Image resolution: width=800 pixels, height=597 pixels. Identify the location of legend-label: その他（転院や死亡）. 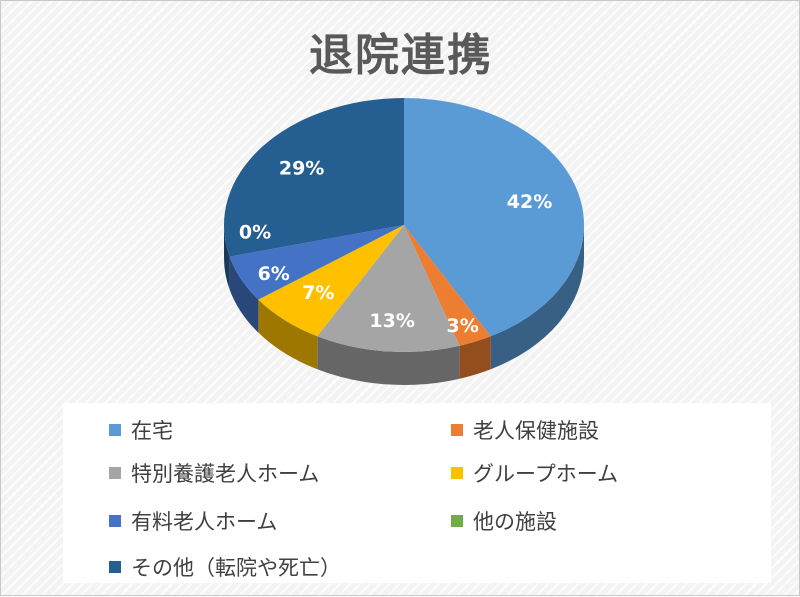
(236, 568).